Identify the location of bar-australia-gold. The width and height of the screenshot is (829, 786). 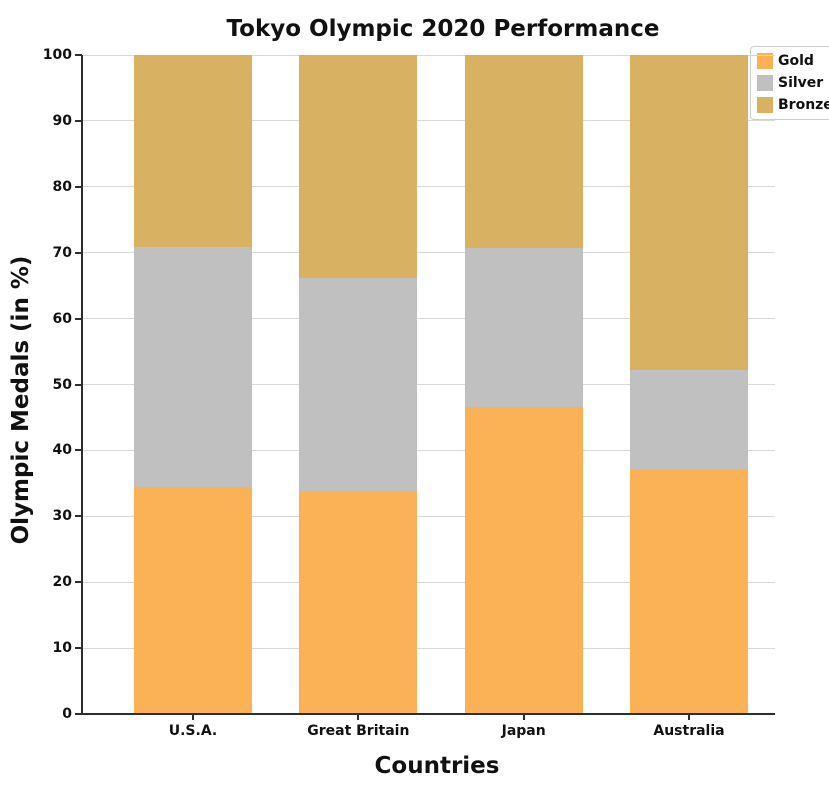
(688, 592).